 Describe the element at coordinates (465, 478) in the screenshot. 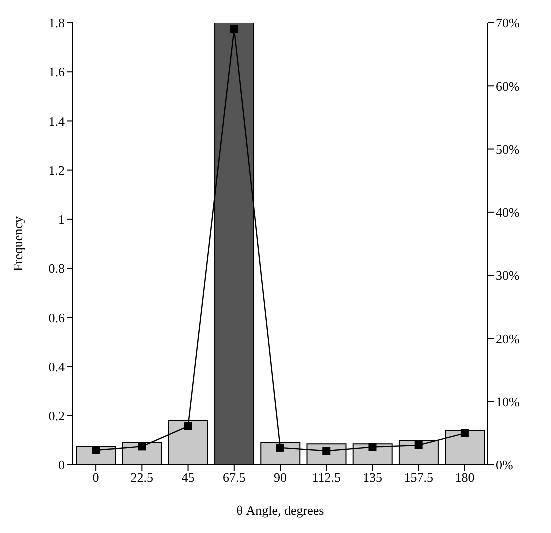

I see `x-tick-label: 180` at that location.